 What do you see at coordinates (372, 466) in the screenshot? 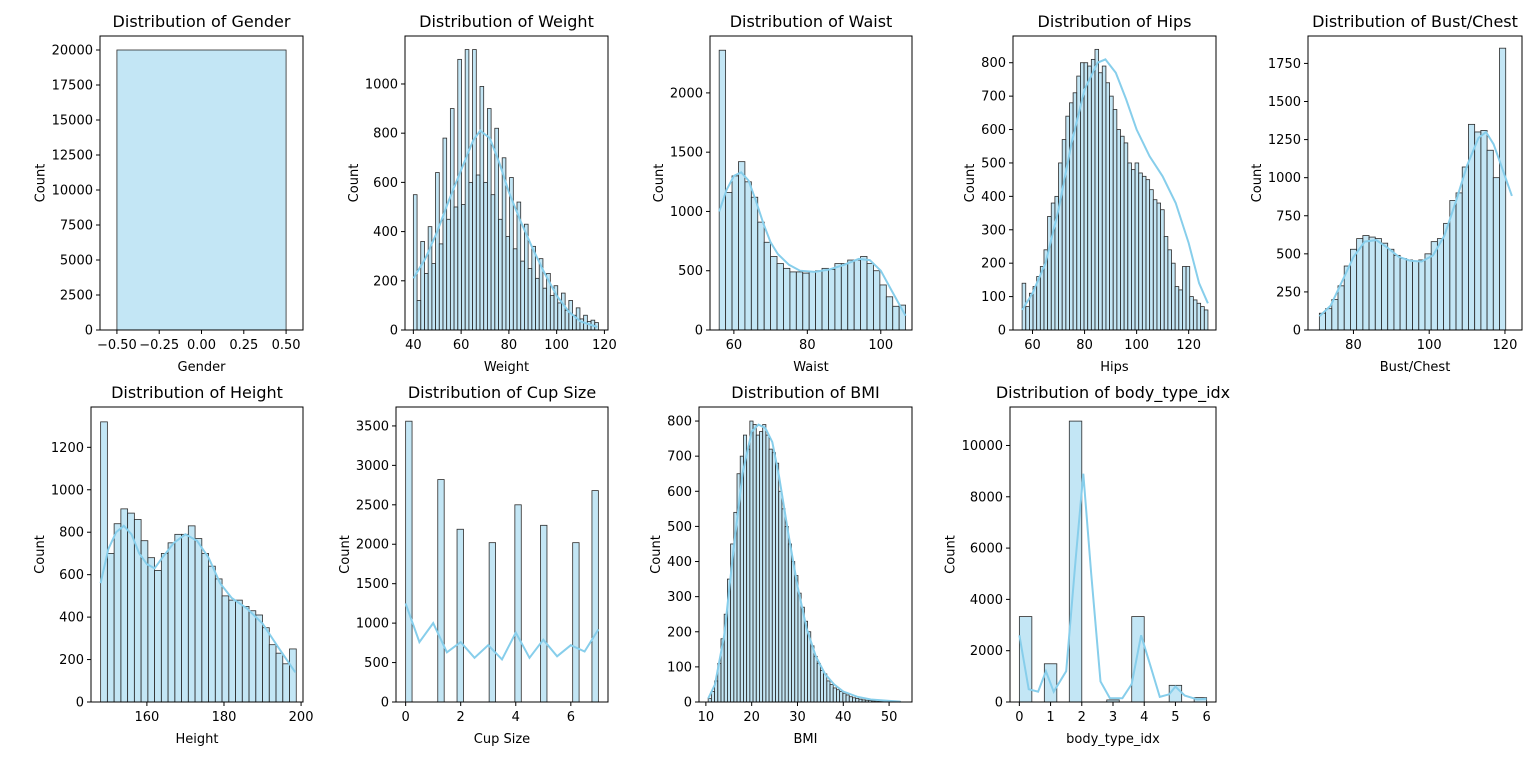
I see `y-tick-label: 3000` at bounding box center [372, 466].